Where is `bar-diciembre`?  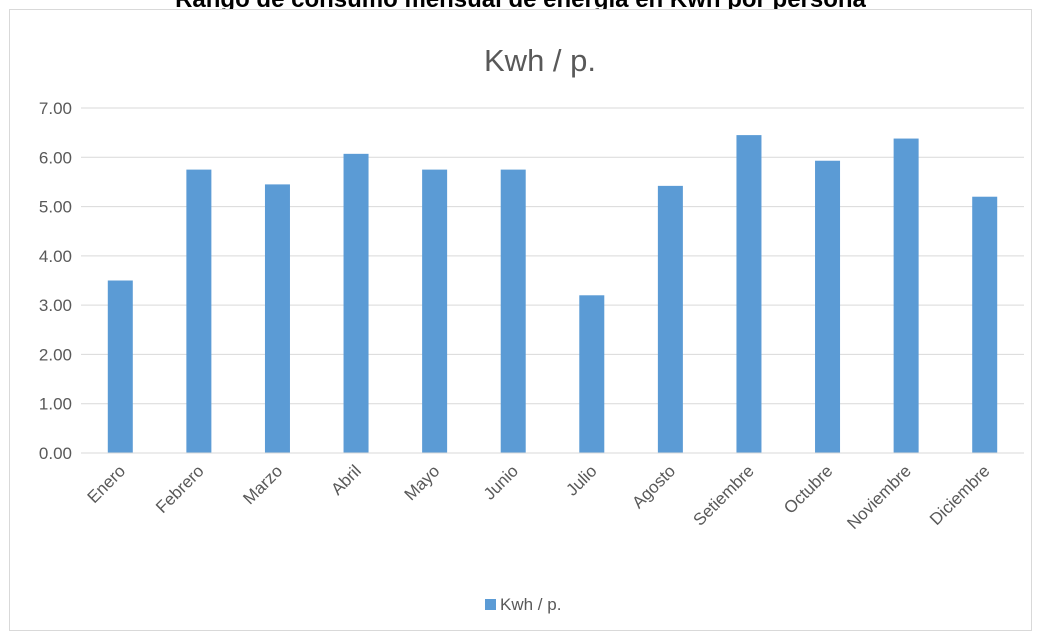 bar-diciembre is located at coordinates (985, 324).